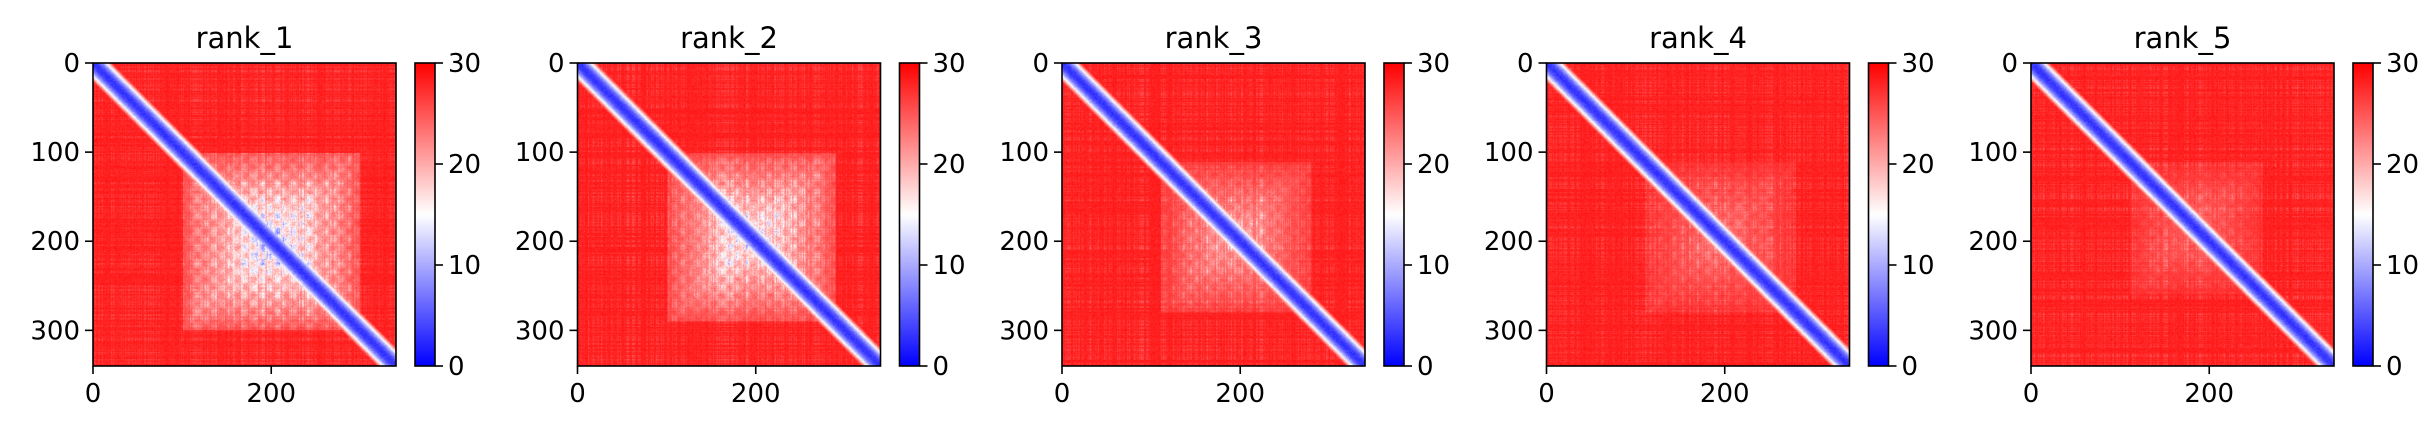 This screenshot has height=432, width=2428. What do you see at coordinates (1214, 38) in the screenshot?
I see `panel-title: rank_3` at bounding box center [1214, 38].